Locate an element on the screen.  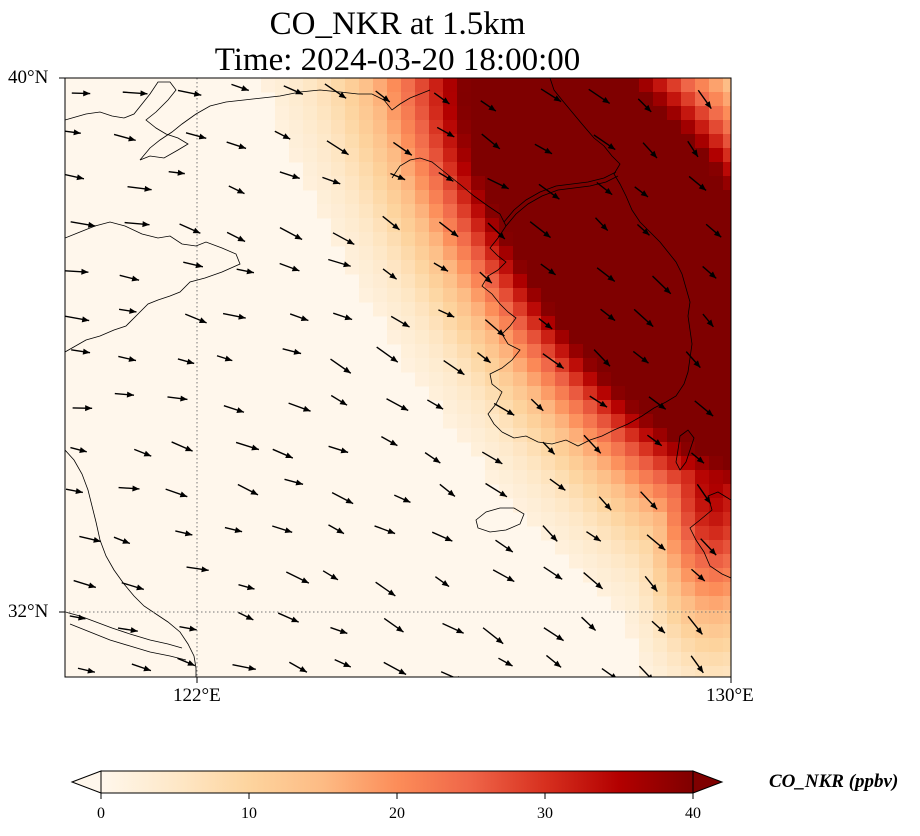
lat-label-32: 32°N is located at coordinates (28, 611).